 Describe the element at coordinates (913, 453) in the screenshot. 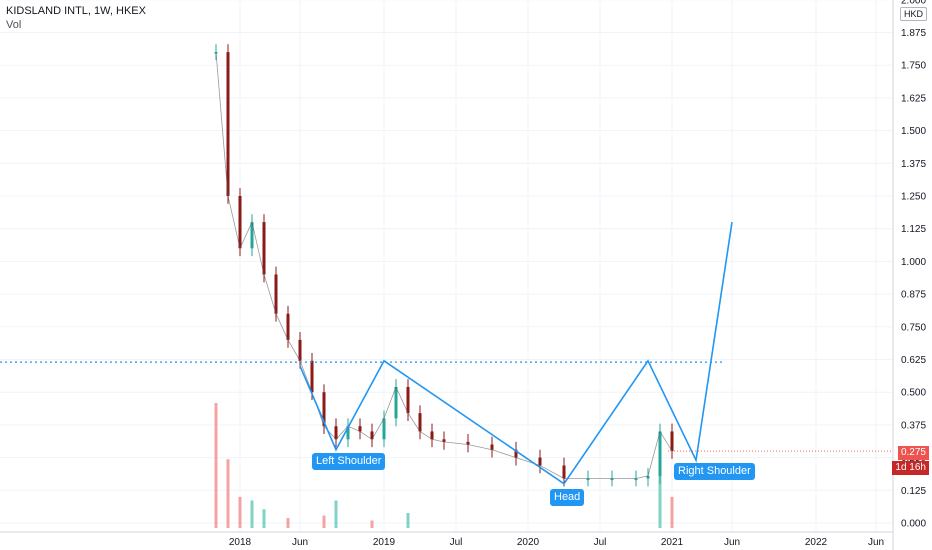

I see `last-price-tag: 0.275` at that location.